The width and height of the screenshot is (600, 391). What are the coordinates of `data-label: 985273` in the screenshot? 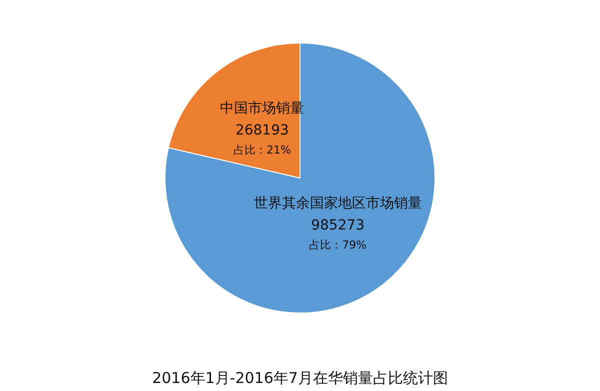 It's located at (338, 226).